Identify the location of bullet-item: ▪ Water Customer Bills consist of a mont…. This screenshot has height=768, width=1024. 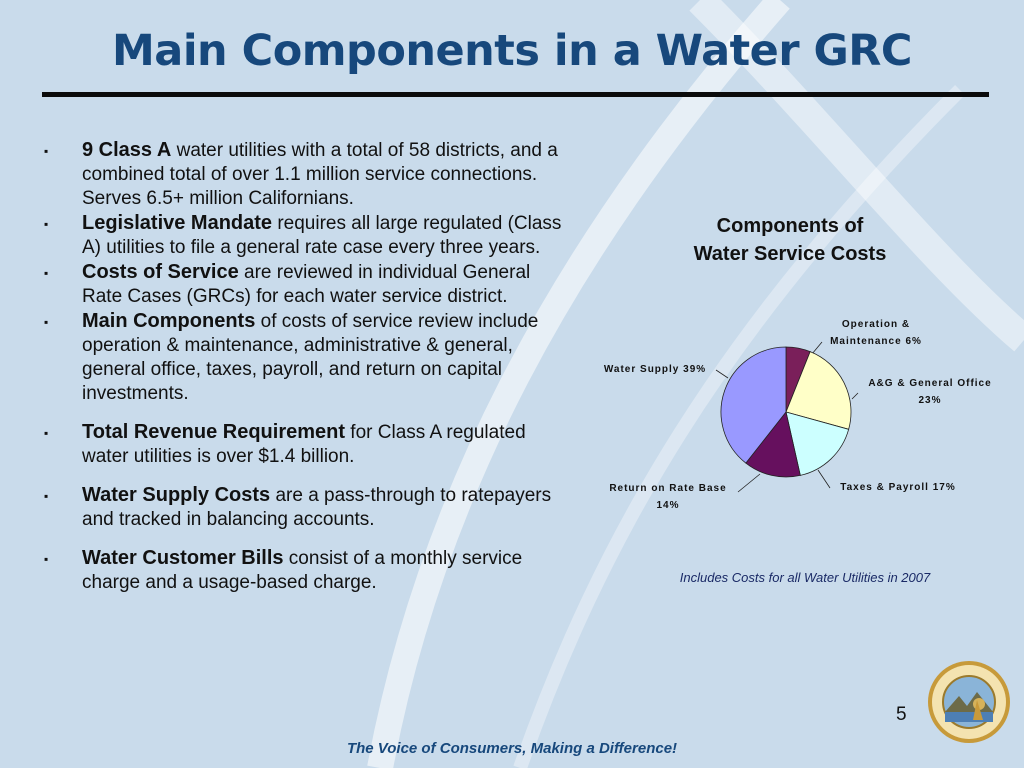
(304, 570).